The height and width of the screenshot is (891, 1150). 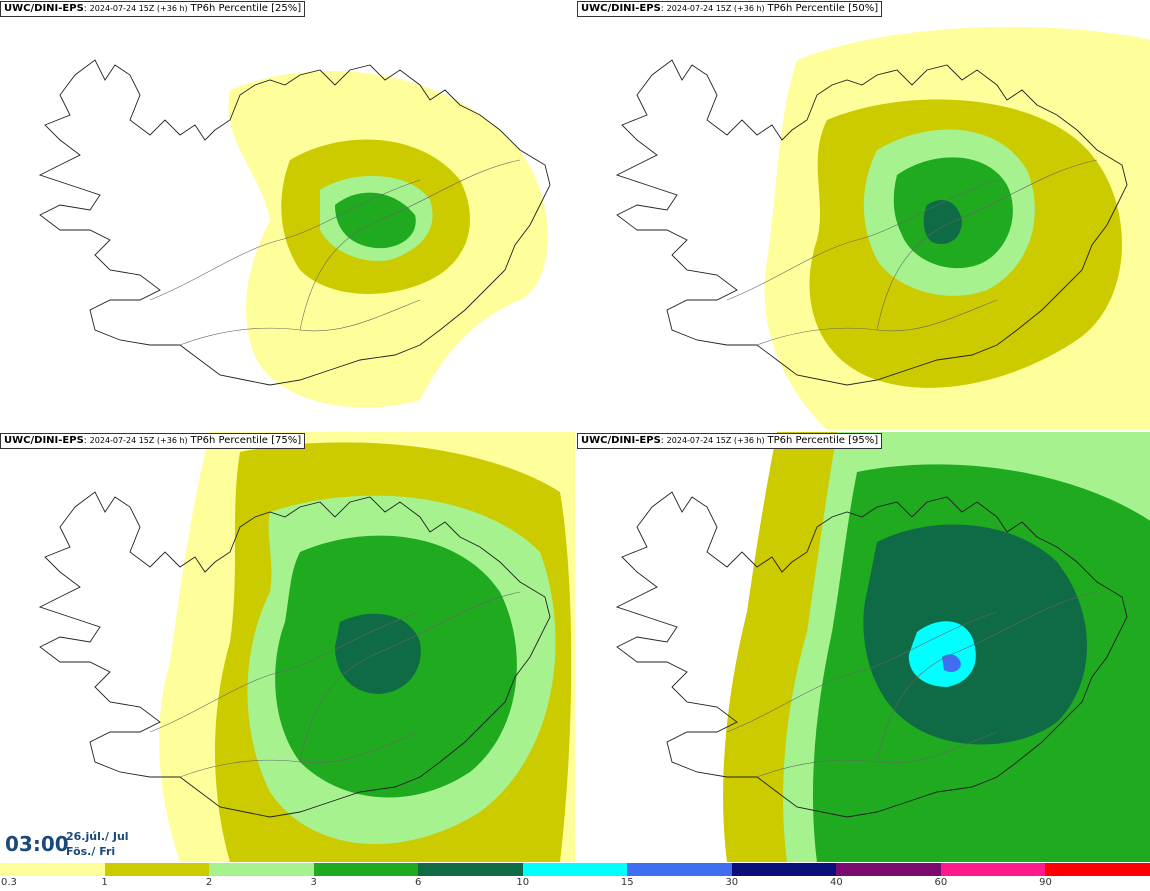 What do you see at coordinates (97, 836) in the screenshot?
I see `valid-date-line: 26.júl./ Jul` at bounding box center [97, 836].